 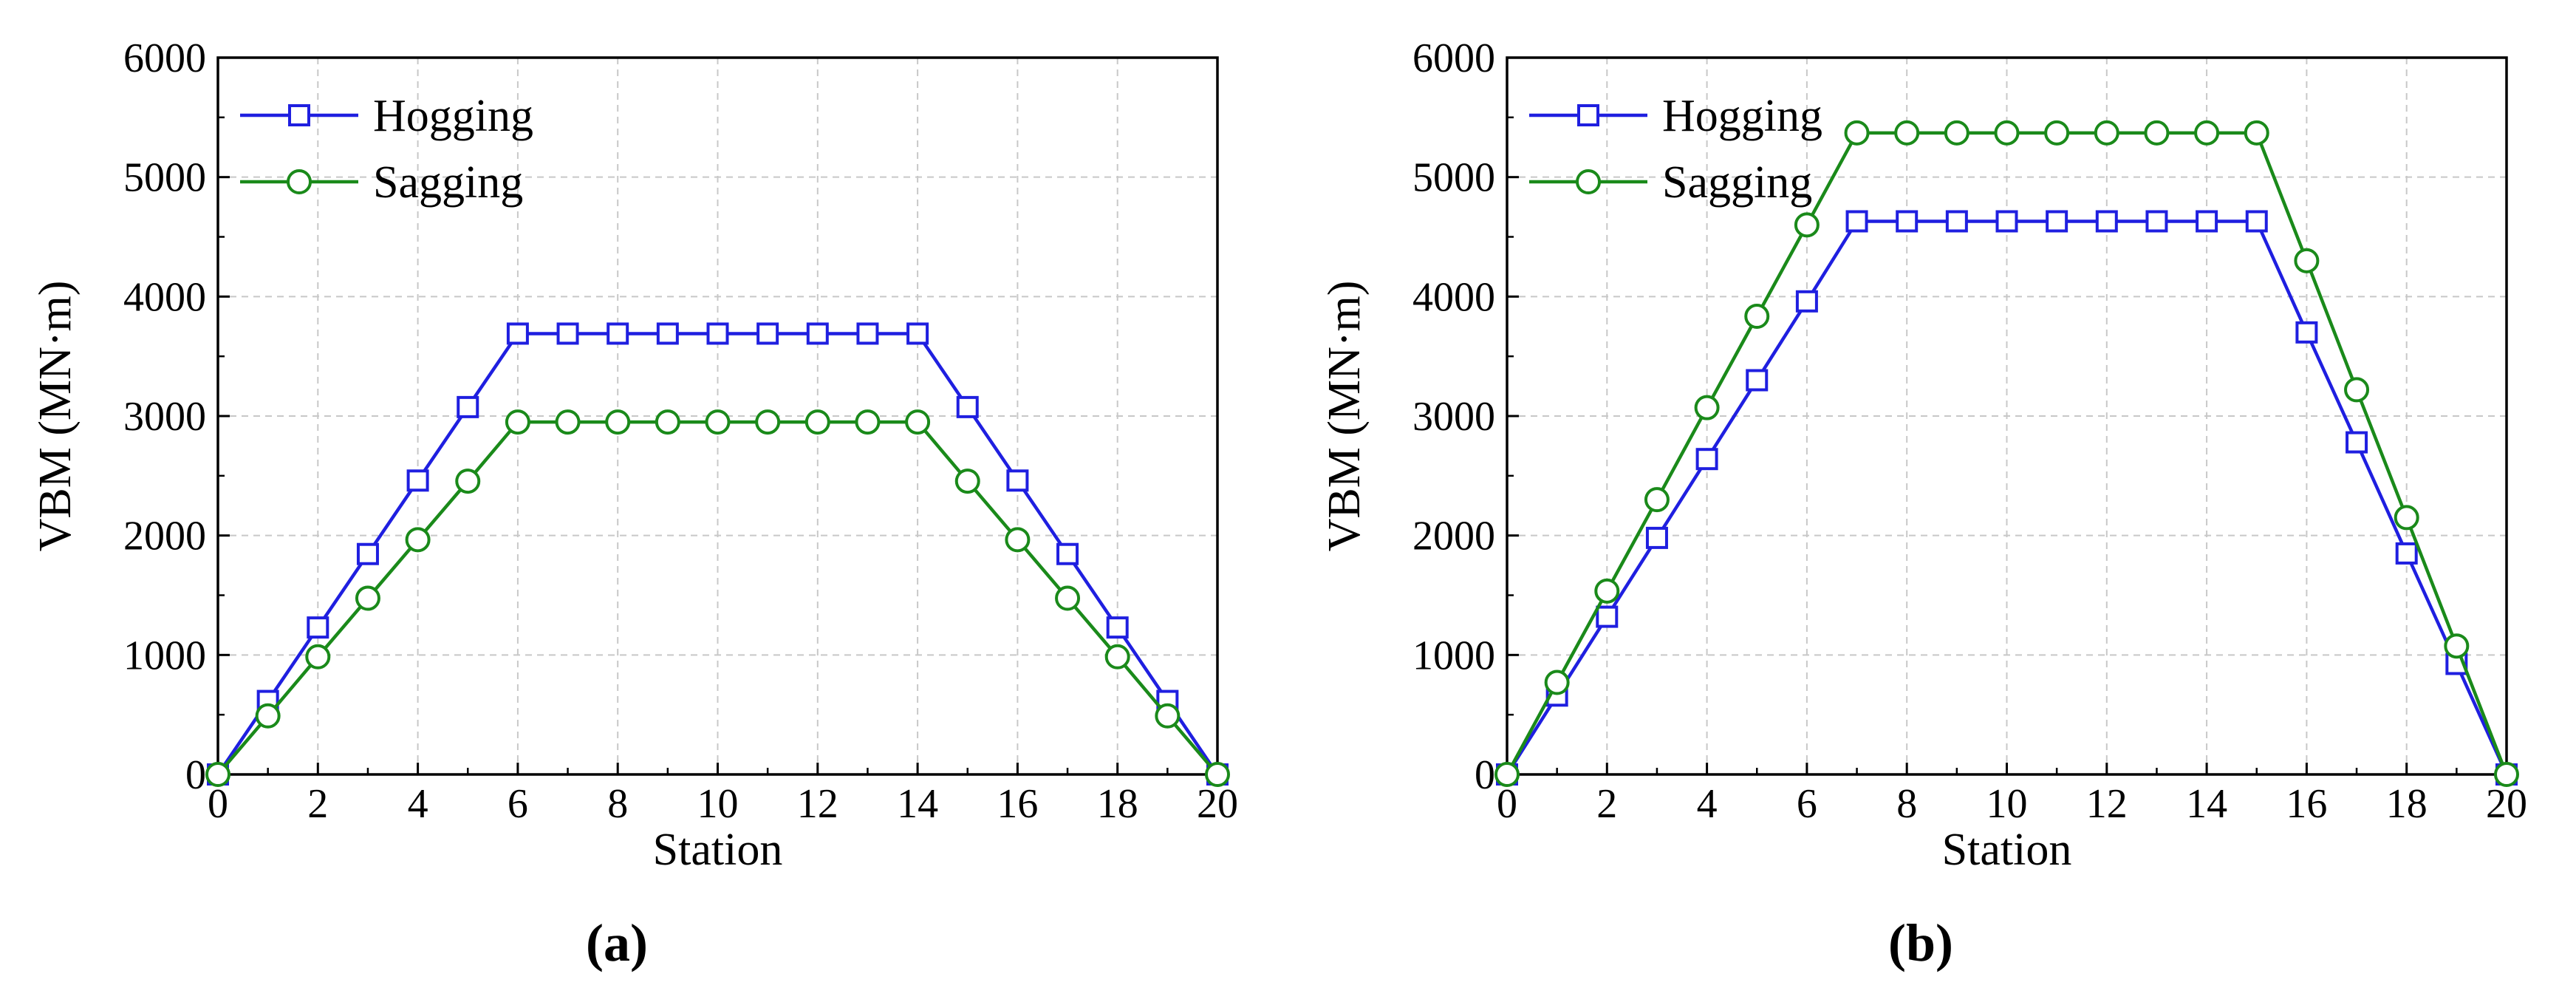 I want to click on y-tick-label: 5000, so click(x=164, y=178).